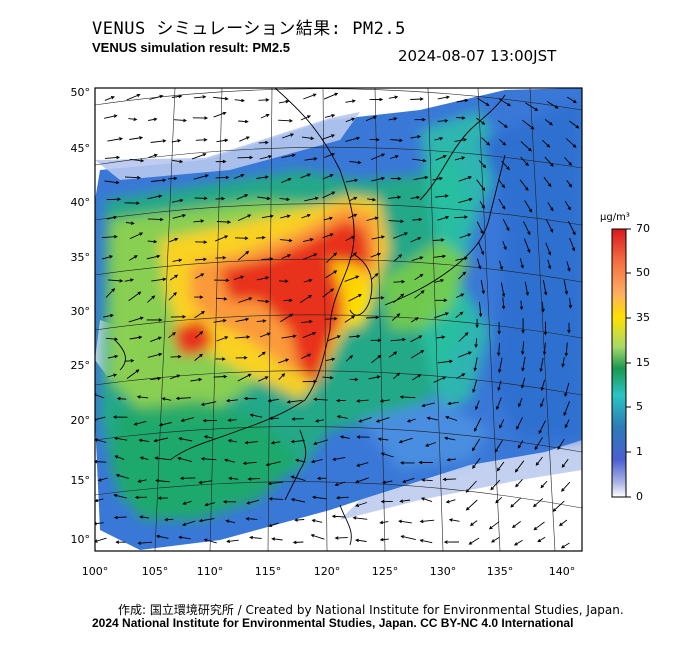 Image resolution: width=700 pixels, height=649 pixels. I want to click on title-japanese: VENUS シミュレーション結果: PM2.5, so click(249, 29).